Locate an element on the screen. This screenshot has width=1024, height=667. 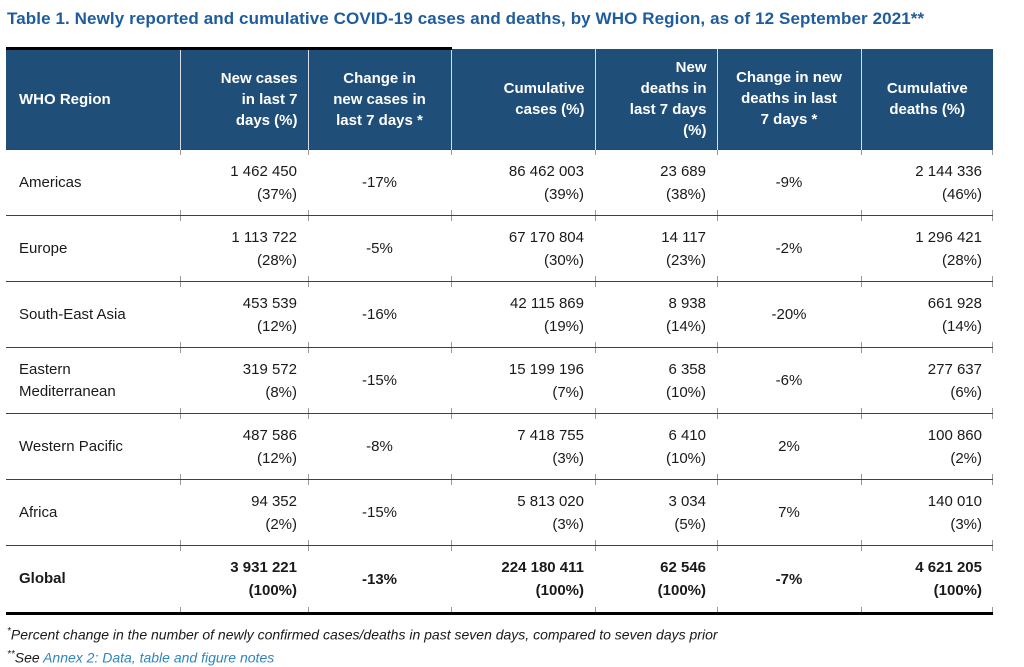
change-deaths-cell: -20% is located at coordinates (789, 314).